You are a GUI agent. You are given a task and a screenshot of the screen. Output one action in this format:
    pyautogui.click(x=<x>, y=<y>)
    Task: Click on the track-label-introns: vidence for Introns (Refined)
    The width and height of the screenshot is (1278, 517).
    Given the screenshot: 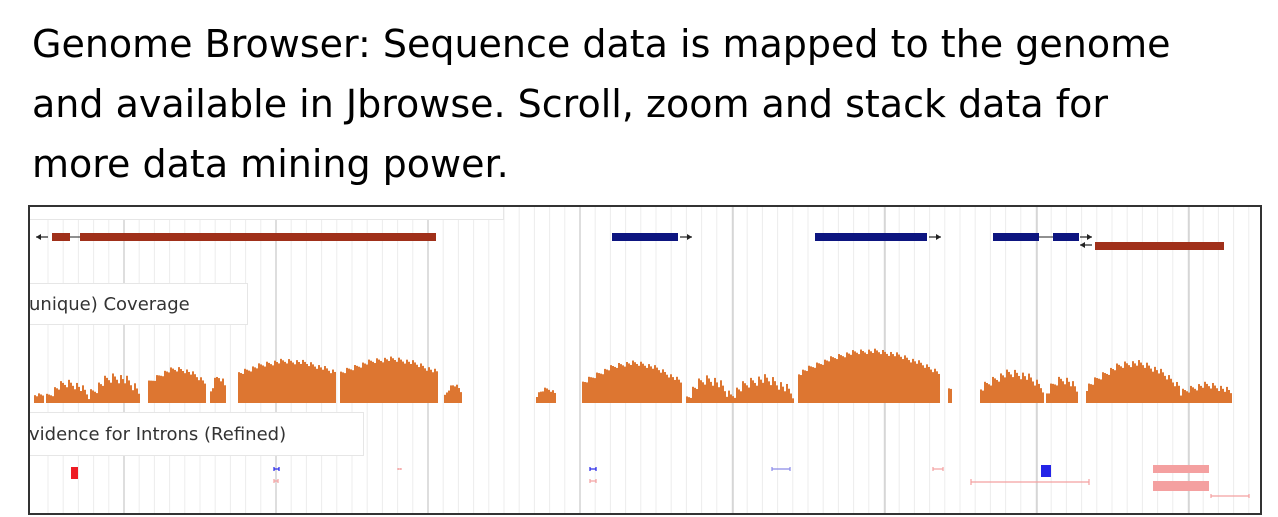 What is the action you would take?
    pyautogui.click(x=197, y=434)
    